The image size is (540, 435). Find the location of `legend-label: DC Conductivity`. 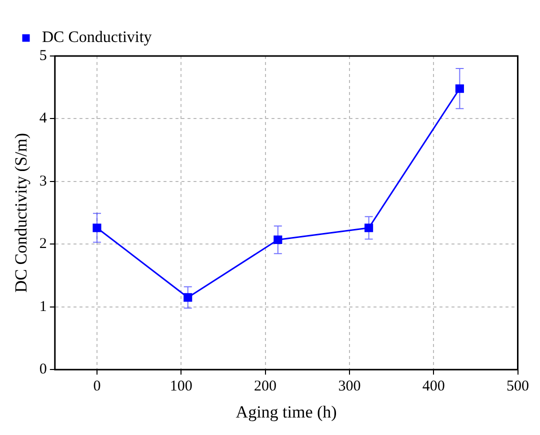

legend-label: DC Conductivity is located at coordinates (97, 37).